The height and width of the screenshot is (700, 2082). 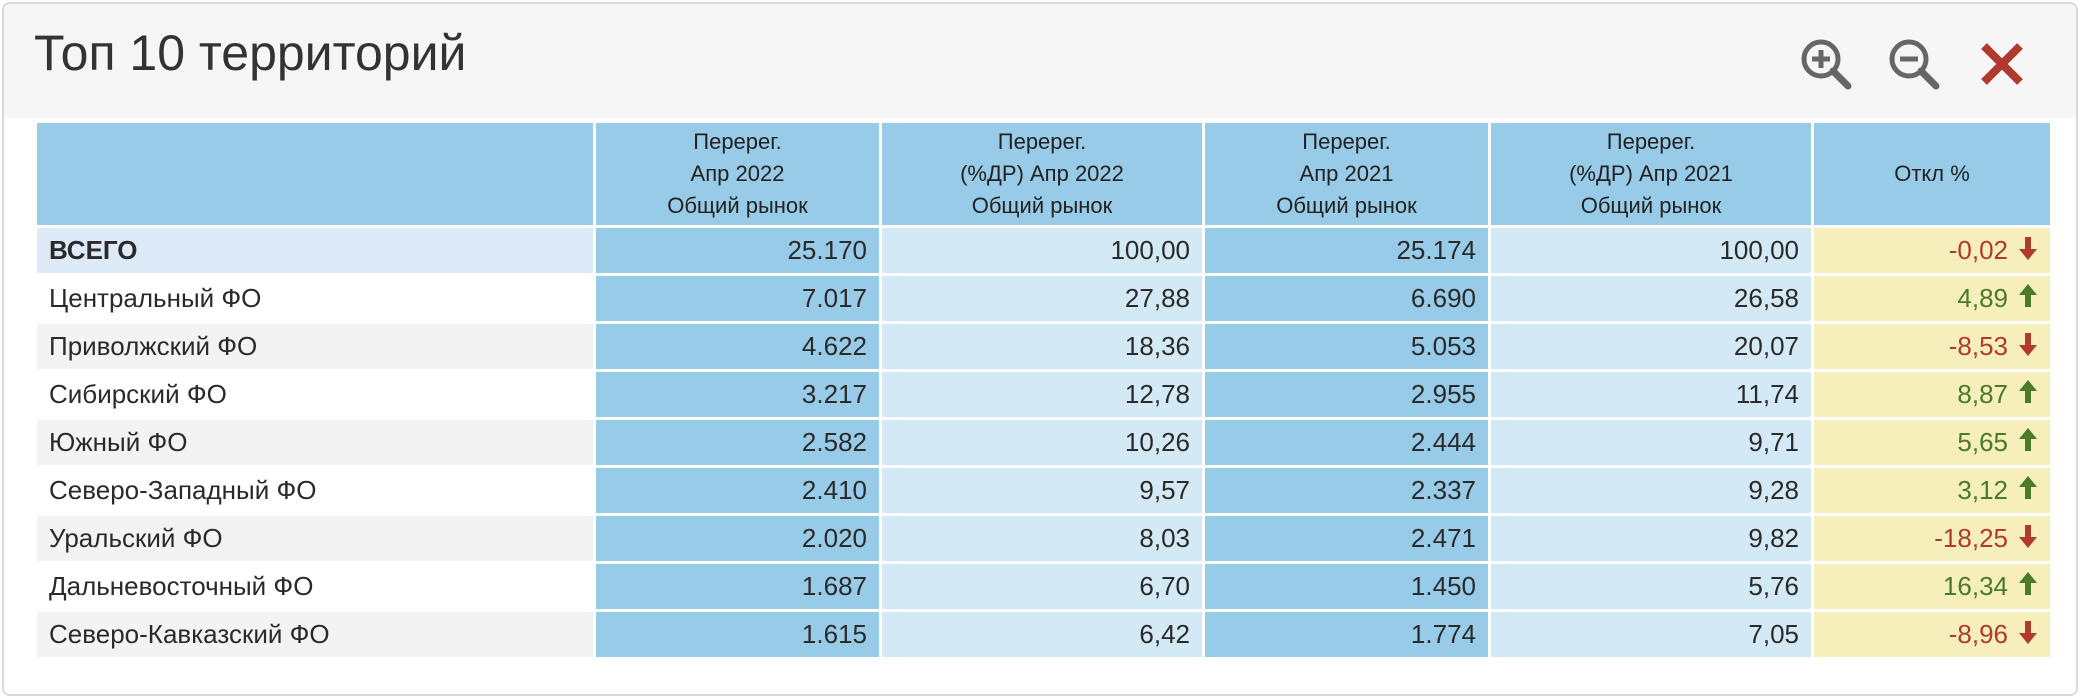 I want to click on value-cell-v4: 11,74, so click(x=1651, y=394).